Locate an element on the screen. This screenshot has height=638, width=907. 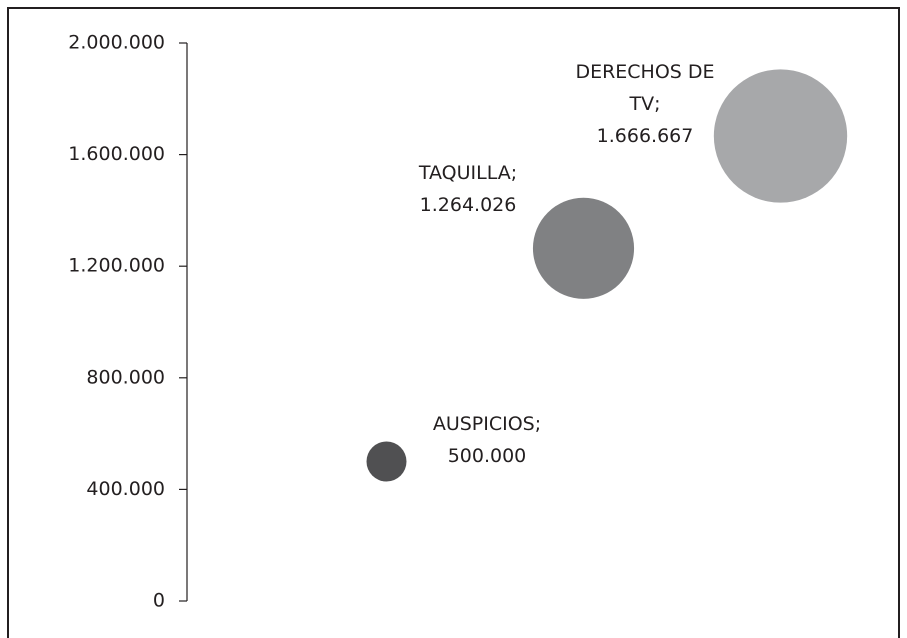
bubble-value: 1.264.026 is located at coordinates (468, 205).